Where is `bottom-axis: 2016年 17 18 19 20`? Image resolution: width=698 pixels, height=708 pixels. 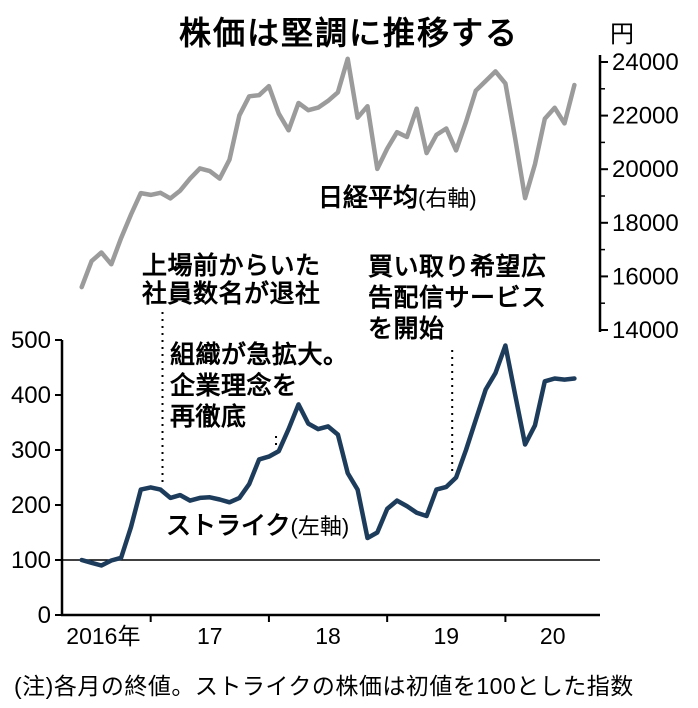 bottom-axis: 2016年 17 18 19 20 is located at coordinates (330, 631).